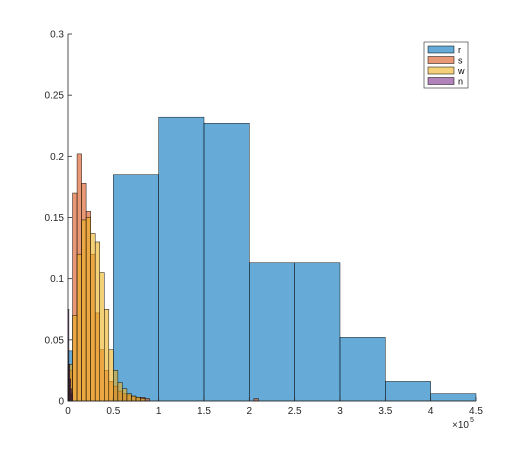  I want to click on y-tick-label: 0.2, so click(57, 157).